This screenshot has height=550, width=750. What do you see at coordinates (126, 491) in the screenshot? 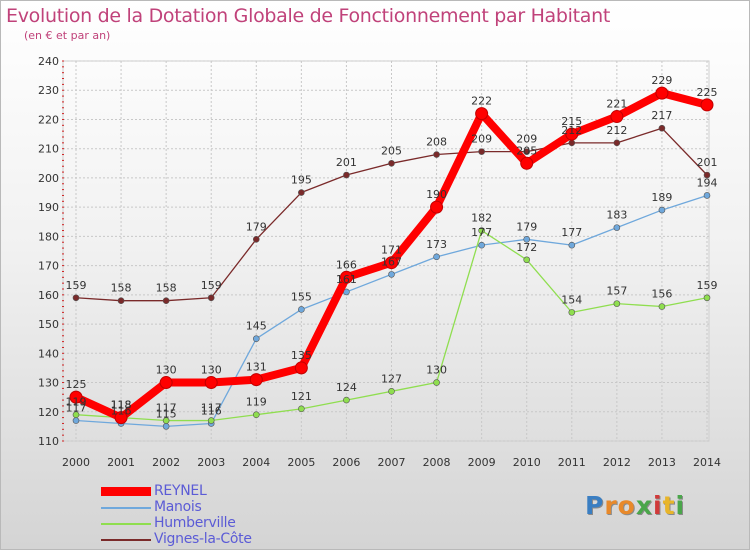
I see `legend-swatch-reynel` at bounding box center [126, 491].